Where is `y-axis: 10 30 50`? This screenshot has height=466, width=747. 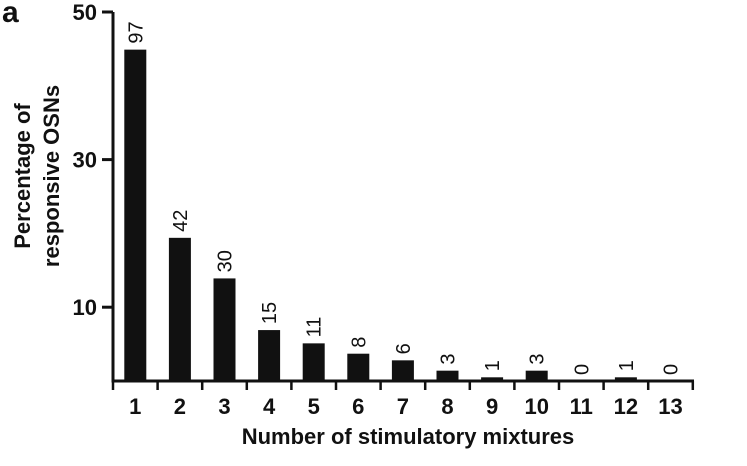
y-axis: 10 30 50 is located at coordinates (94, 190).